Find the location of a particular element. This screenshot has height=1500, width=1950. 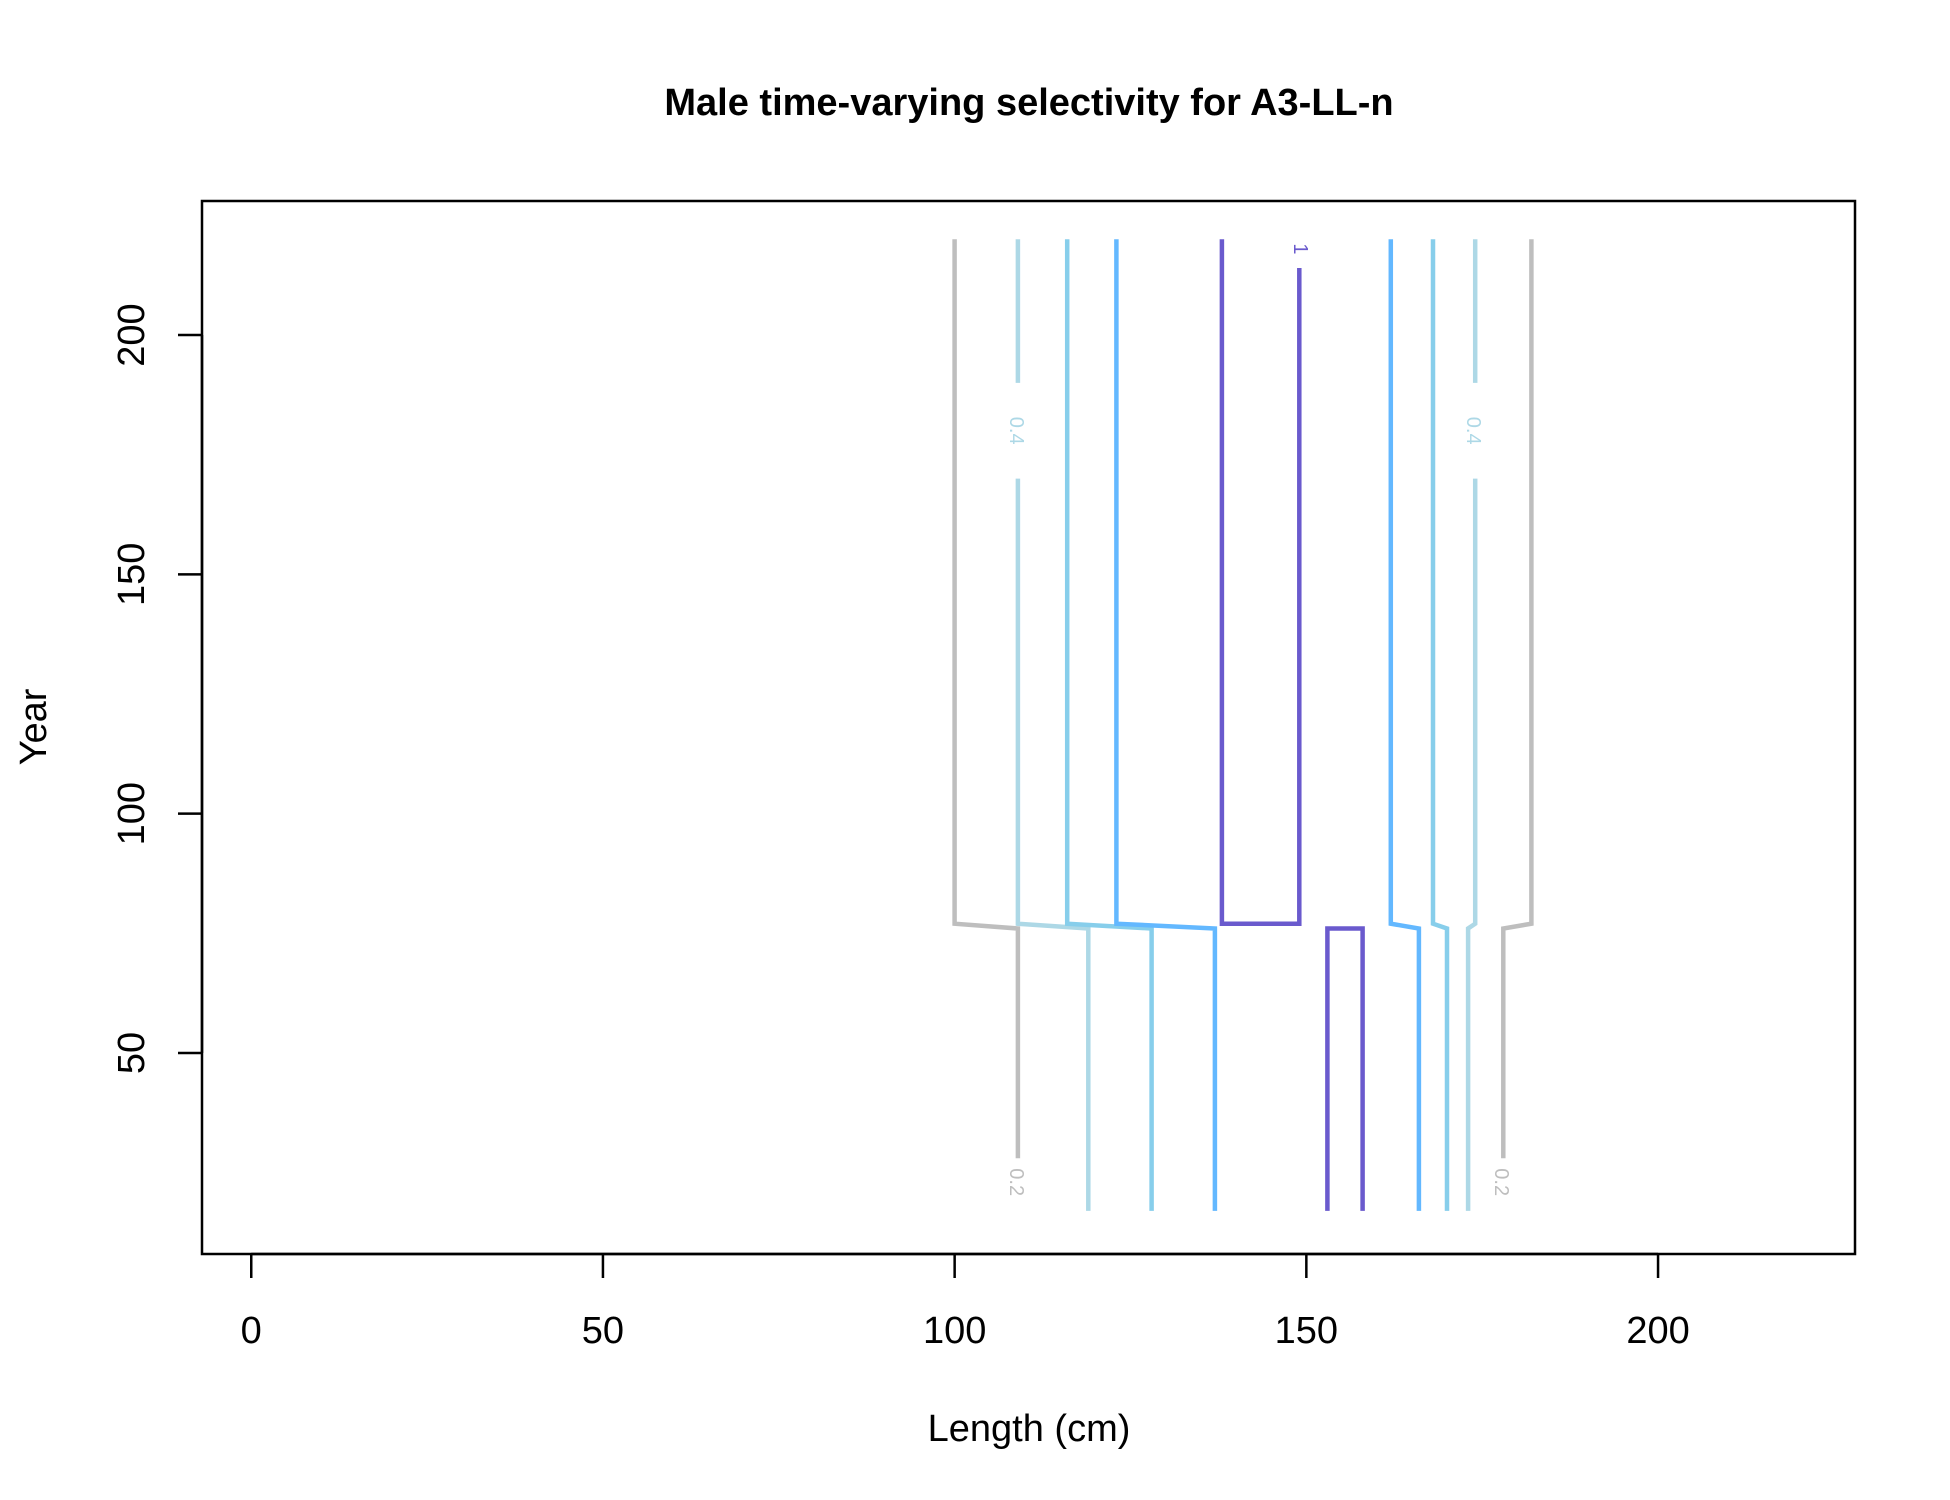

x-tick-label: 0 is located at coordinates (251, 1331).